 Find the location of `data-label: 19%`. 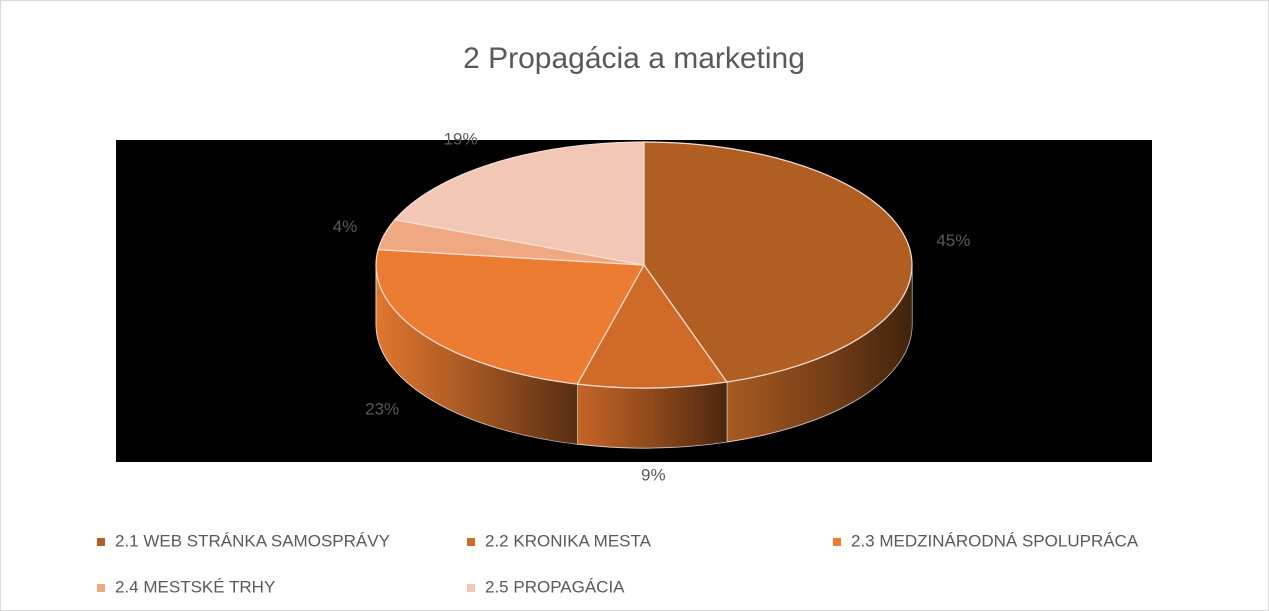

data-label: 19% is located at coordinates (461, 139).